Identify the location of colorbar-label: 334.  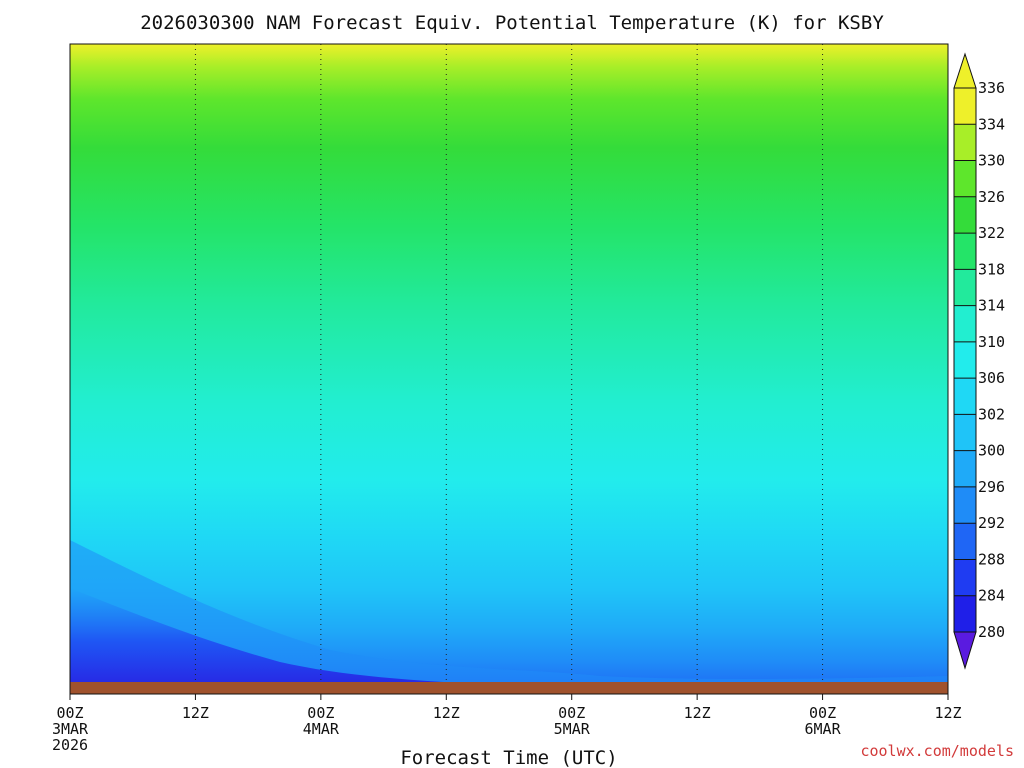
(991, 124).